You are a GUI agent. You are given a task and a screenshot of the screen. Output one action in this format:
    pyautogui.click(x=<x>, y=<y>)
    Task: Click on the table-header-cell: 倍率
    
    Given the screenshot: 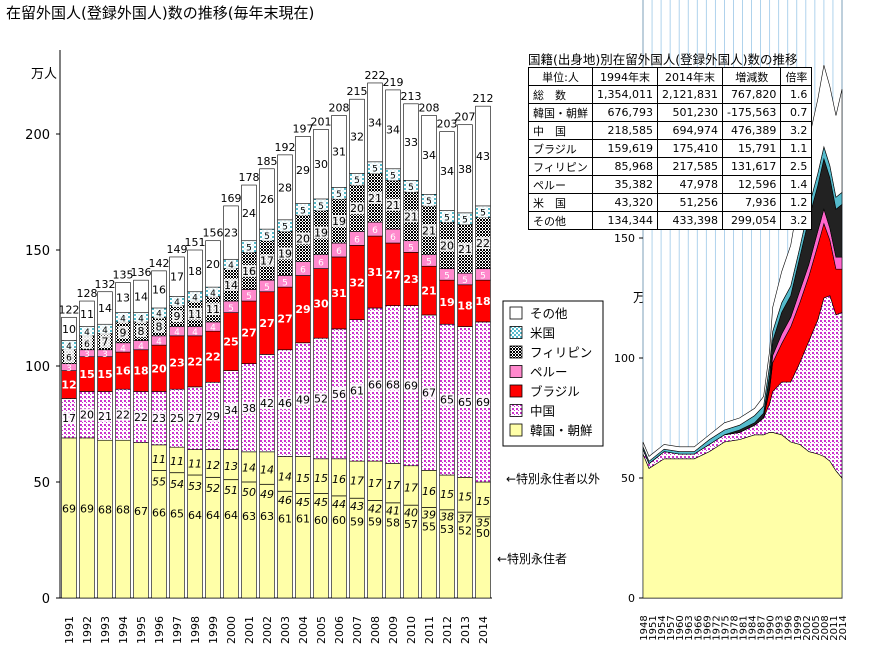 What is the action you would take?
    pyautogui.click(x=796, y=76)
    